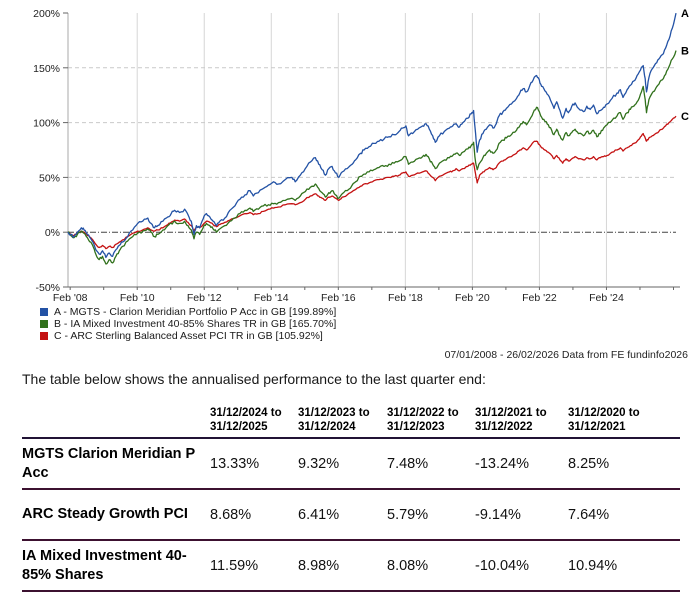 This screenshot has width=698, height=608. Describe the element at coordinates (46, 124) in the screenshot. I see `y-axis-label: 100%` at that location.